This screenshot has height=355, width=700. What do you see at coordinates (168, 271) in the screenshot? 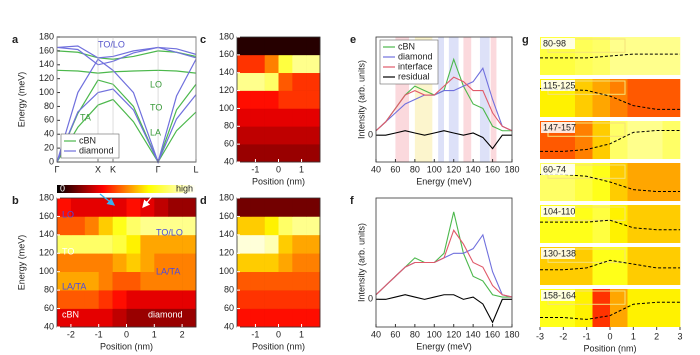
I see `annotation: LA/TA` at bounding box center [168, 271].